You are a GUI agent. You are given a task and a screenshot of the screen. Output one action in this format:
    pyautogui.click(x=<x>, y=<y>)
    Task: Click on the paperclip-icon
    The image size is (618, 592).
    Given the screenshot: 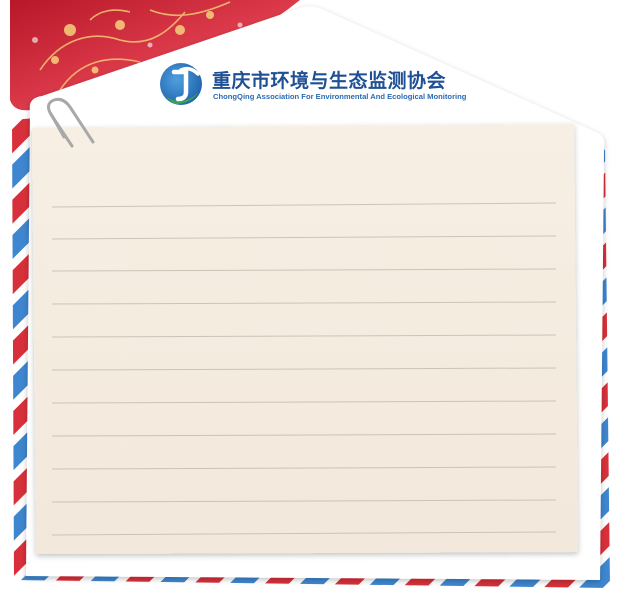 What is the action you would take?
    pyautogui.click(x=71, y=122)
    